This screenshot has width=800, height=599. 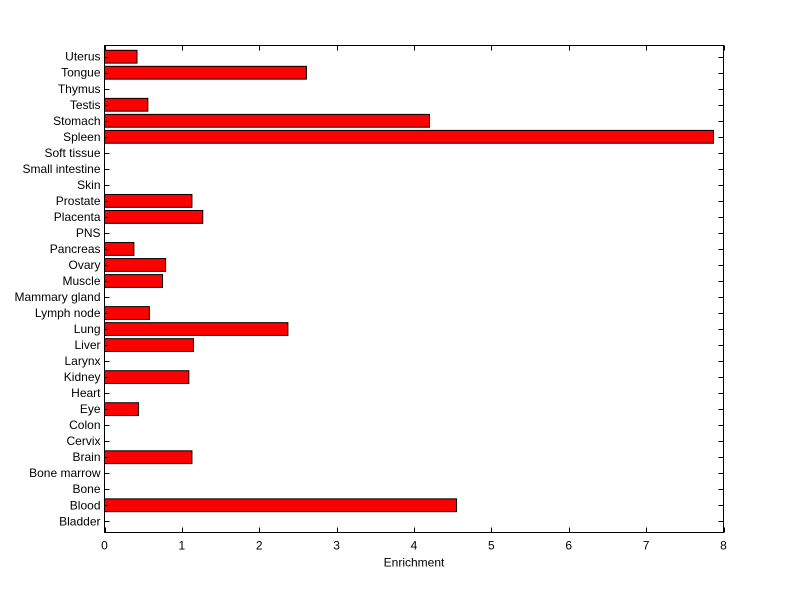 I want to click on bar-lymph-node, so click(x=127, y=313).